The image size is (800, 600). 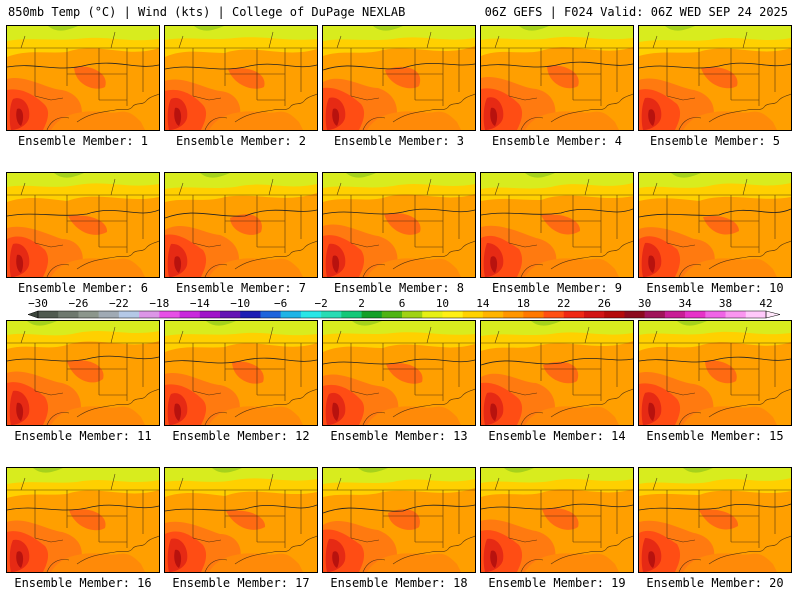 I want to click on ensemble-member-label: Ensemble Member: 20, so click(x=715, y=583).